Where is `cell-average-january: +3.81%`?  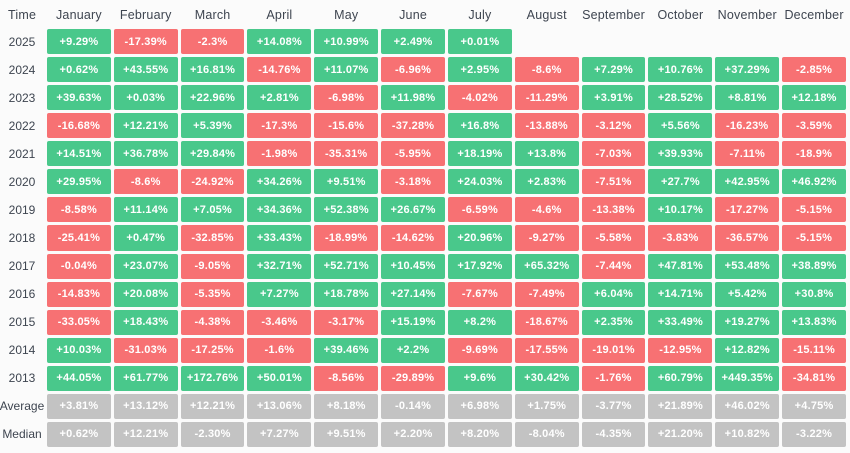 cell-average-january: +3.81% is located at coordinates (79, 406).